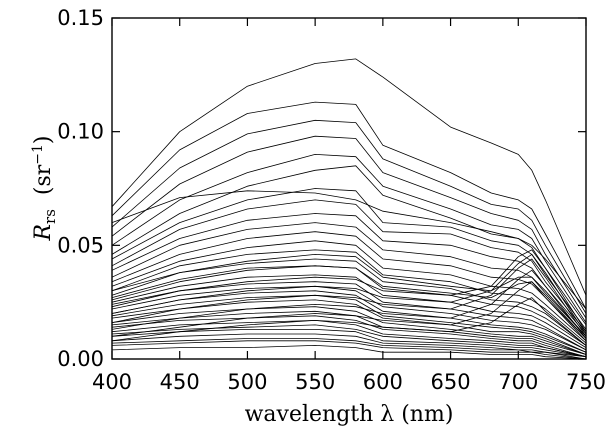  I want to click on y-label-subscript: rs, so click(50, 216).